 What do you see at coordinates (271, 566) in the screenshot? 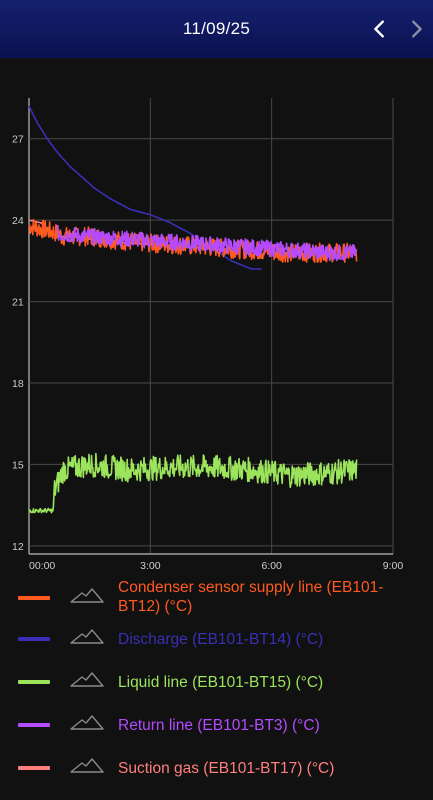
I see `x-tick-label: 6:00` at bounding box center [271, 566].